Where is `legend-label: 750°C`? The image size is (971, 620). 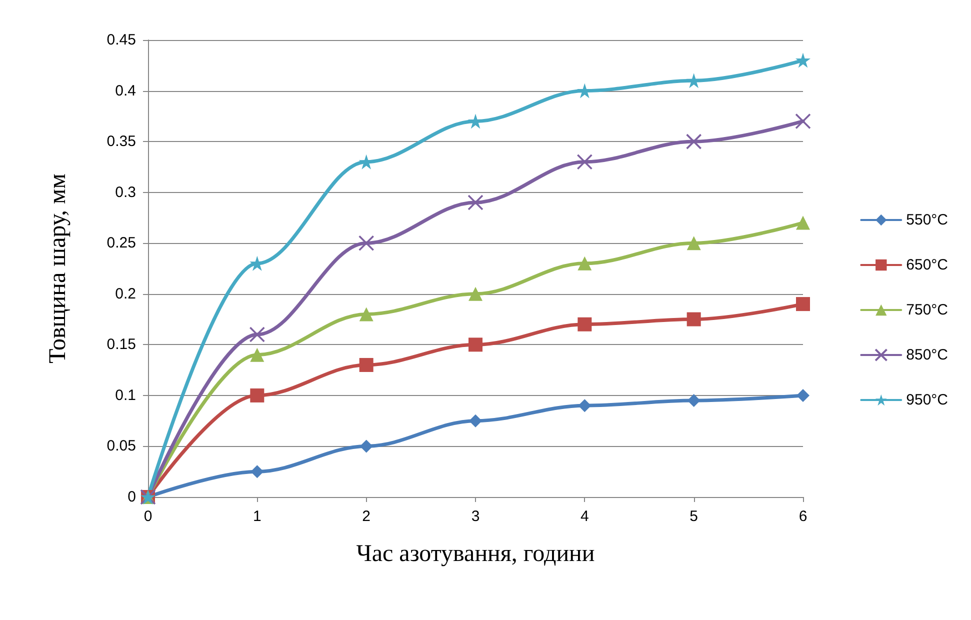
legend-label: 750°C is located at coordinates (927, 310).